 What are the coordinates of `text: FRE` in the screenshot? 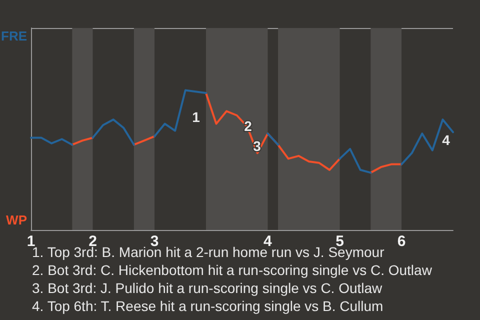 It's located at (14, 36).